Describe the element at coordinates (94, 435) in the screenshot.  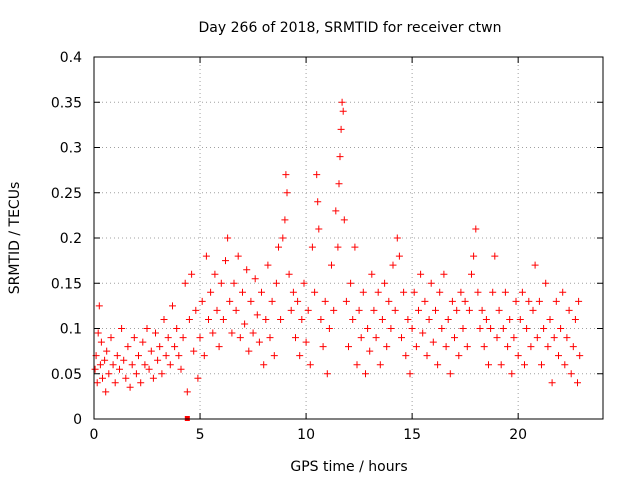
I see `x-tick-label: 0` at that location.